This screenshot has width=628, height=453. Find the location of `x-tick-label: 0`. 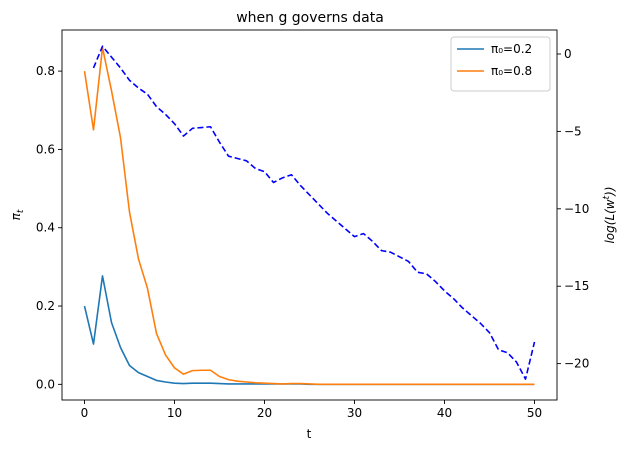

x-tick-label: 0 is located at coordinates (85, 413).